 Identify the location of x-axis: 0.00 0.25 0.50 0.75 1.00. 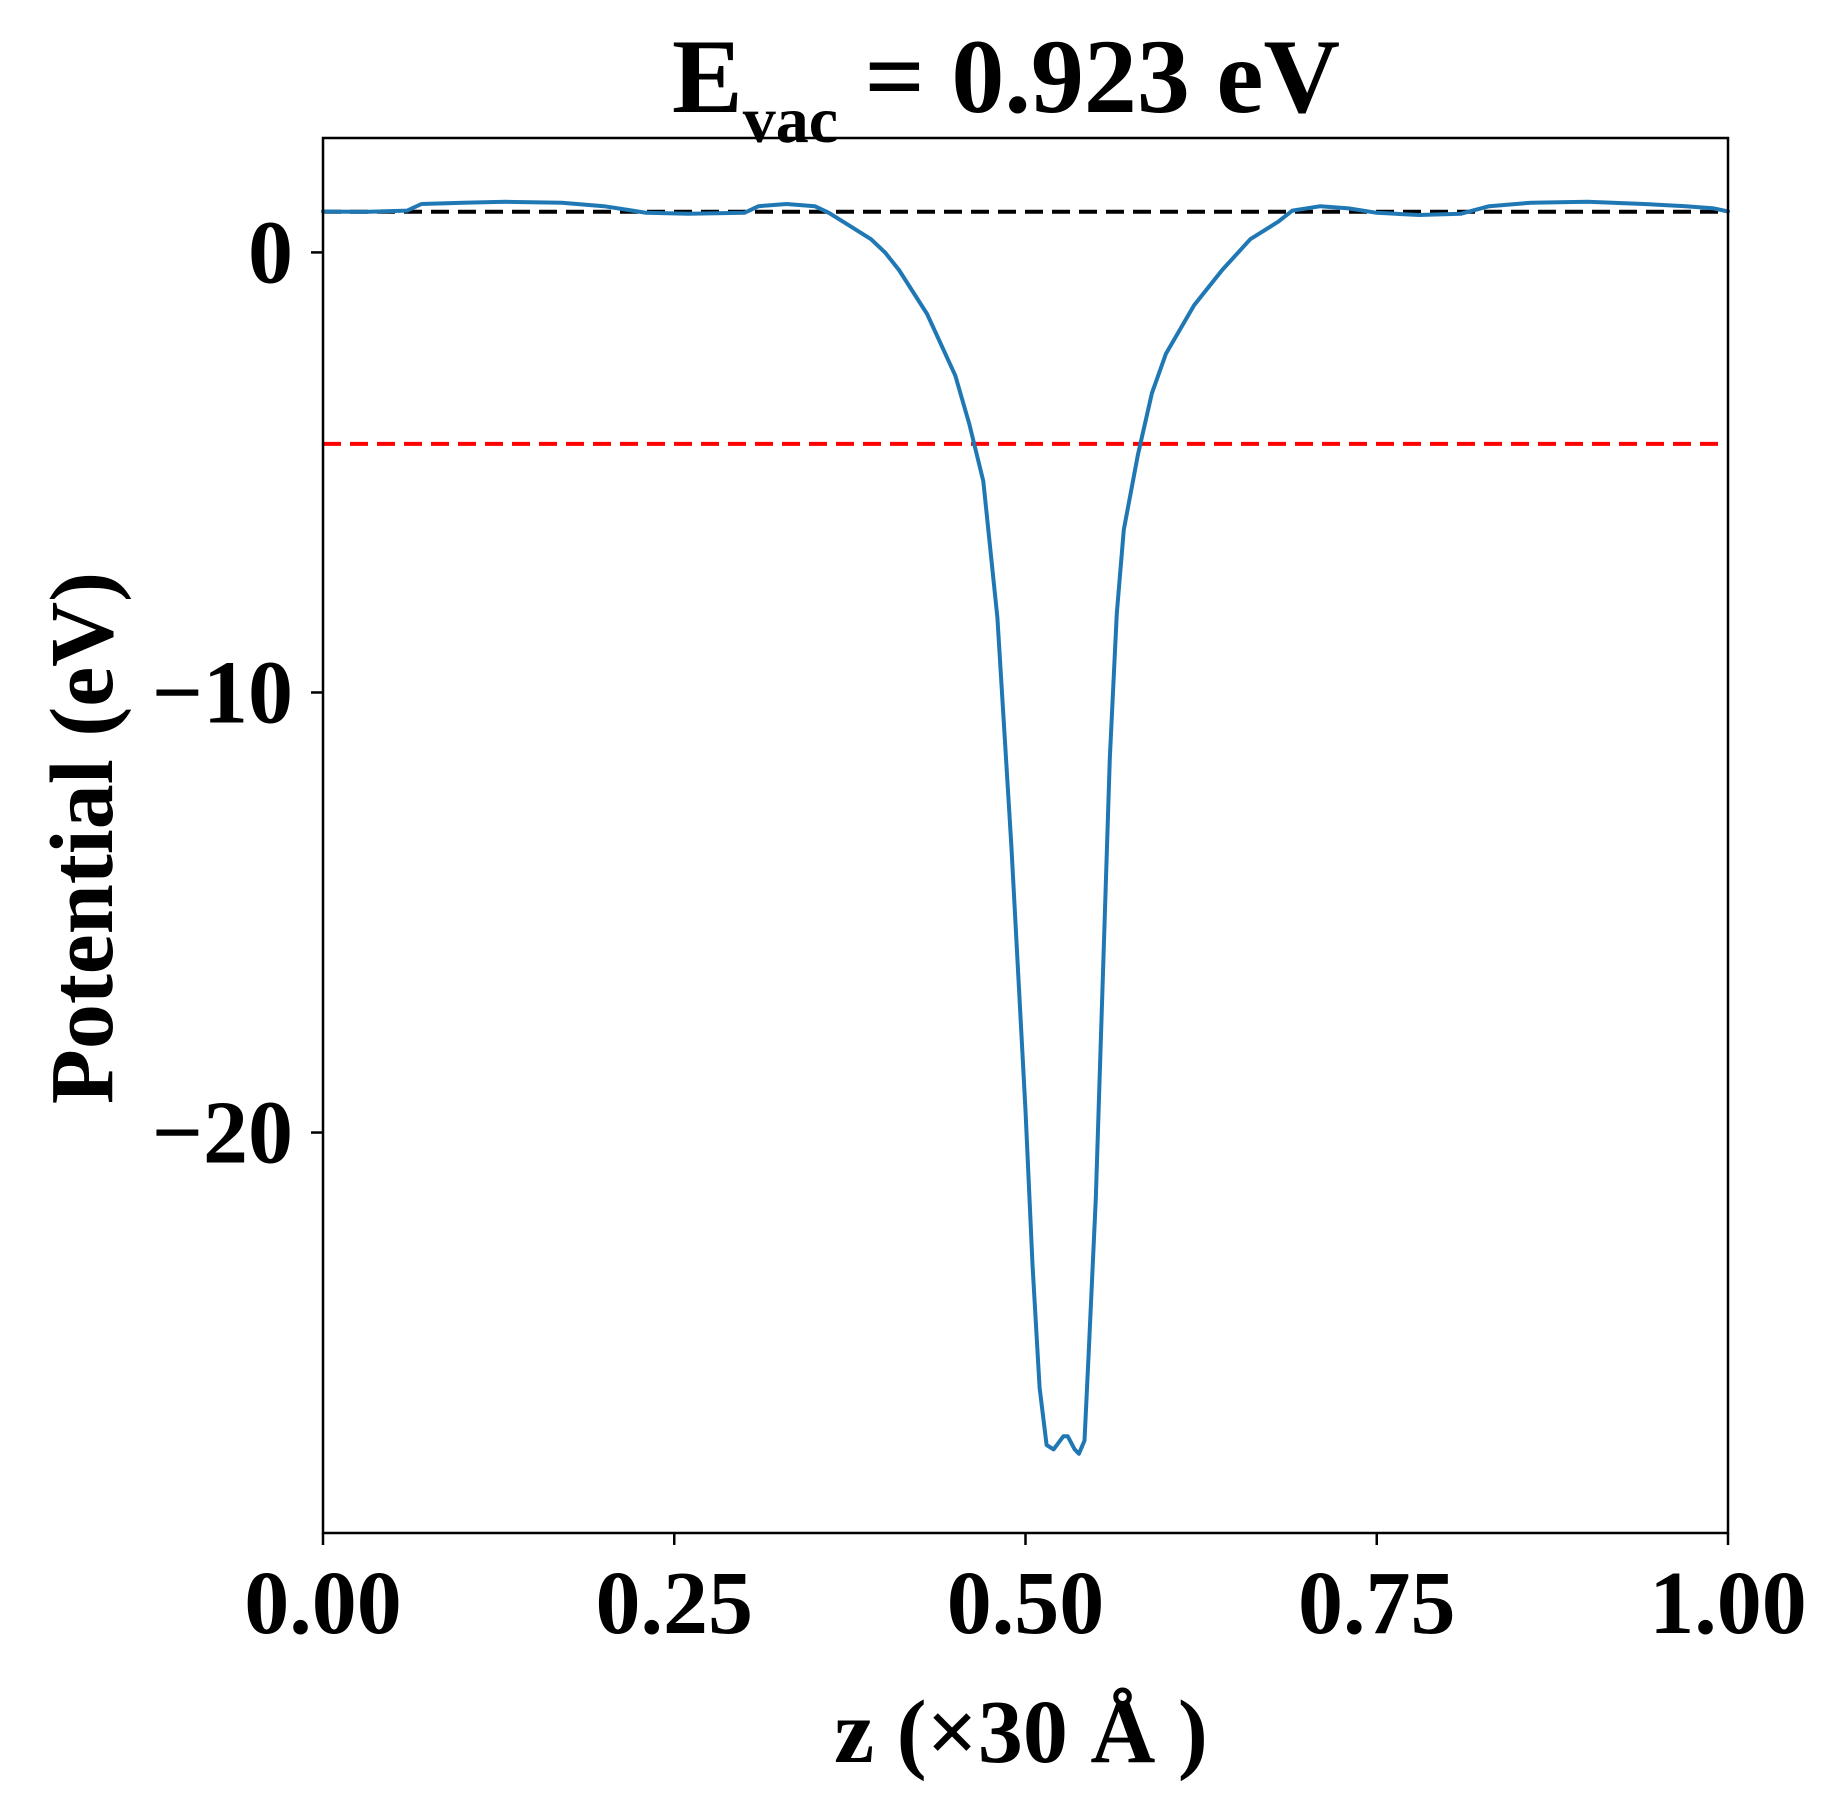
(1025, 1593).